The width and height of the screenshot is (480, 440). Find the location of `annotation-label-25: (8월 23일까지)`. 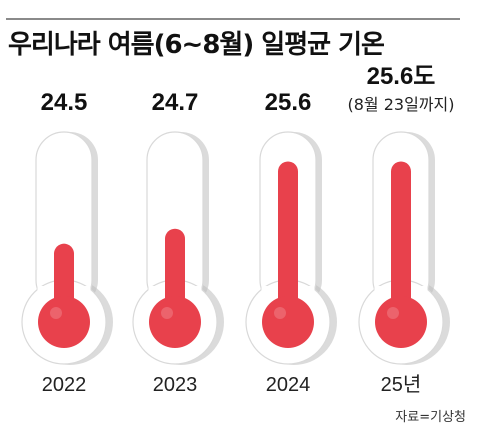

annotation-label-25: (8월 23일까지) is located at coordinates (401, 104).